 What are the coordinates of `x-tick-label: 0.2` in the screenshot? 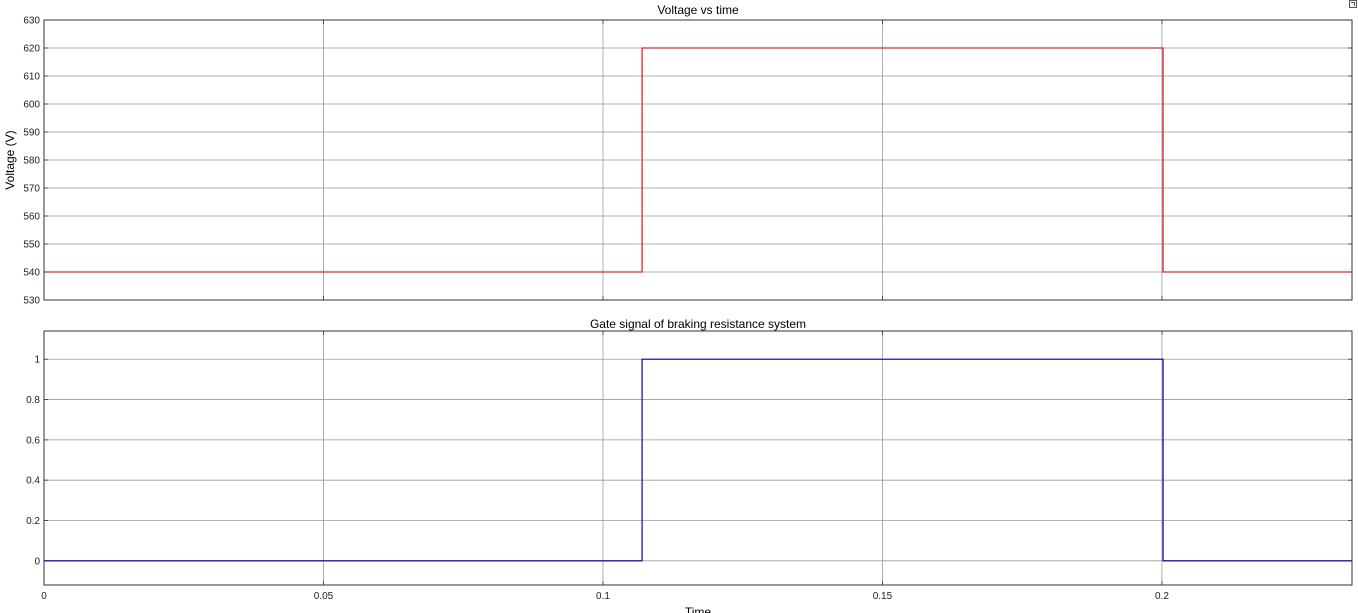 It's located at (1162, 596).